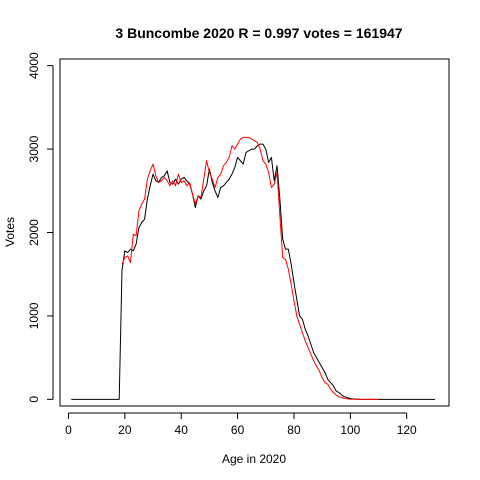  I want to click on y-axis: 0 1000 2000 3000 4000, so click(40, 227).